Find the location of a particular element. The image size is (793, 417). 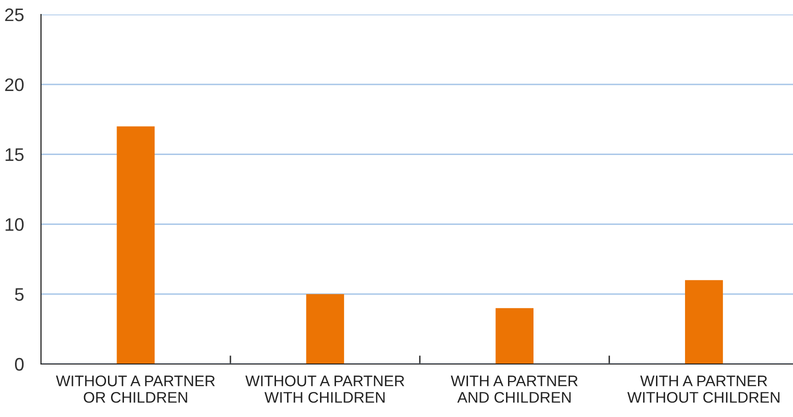

y-tick-label: 25 is located at coordinates (14, 15).